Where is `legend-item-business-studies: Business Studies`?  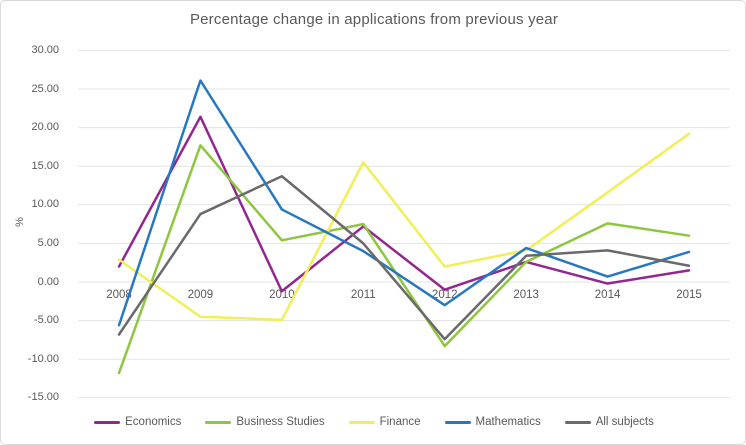
legend-item-business-studies: Business Studies is located at coordinates (265, 422).